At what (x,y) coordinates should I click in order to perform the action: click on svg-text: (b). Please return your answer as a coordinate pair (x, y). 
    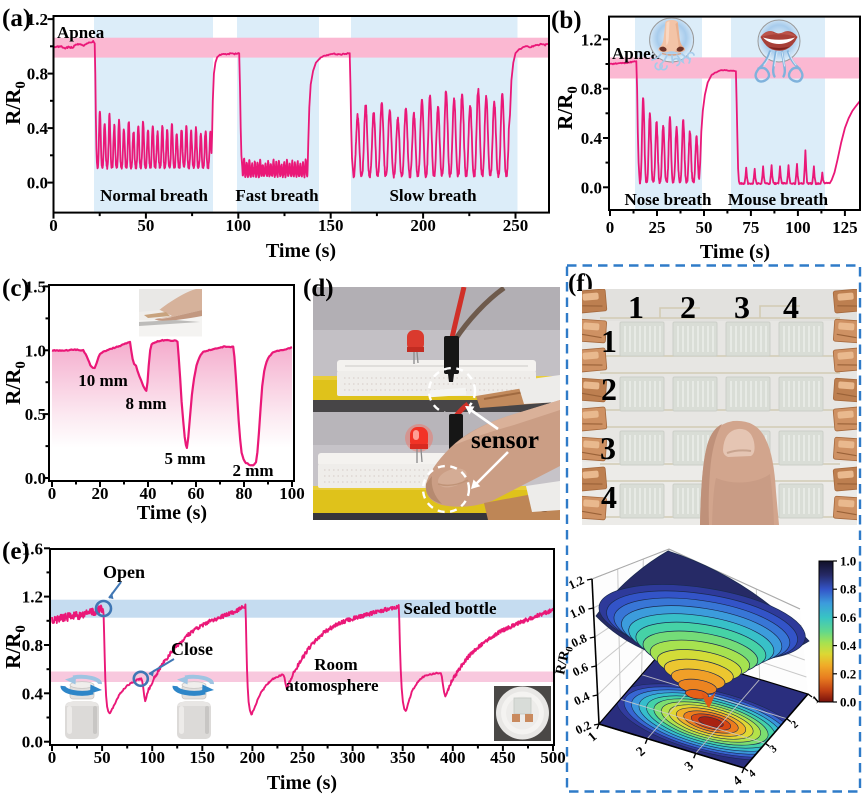
    Looking at the image, I should click on (566, 20).